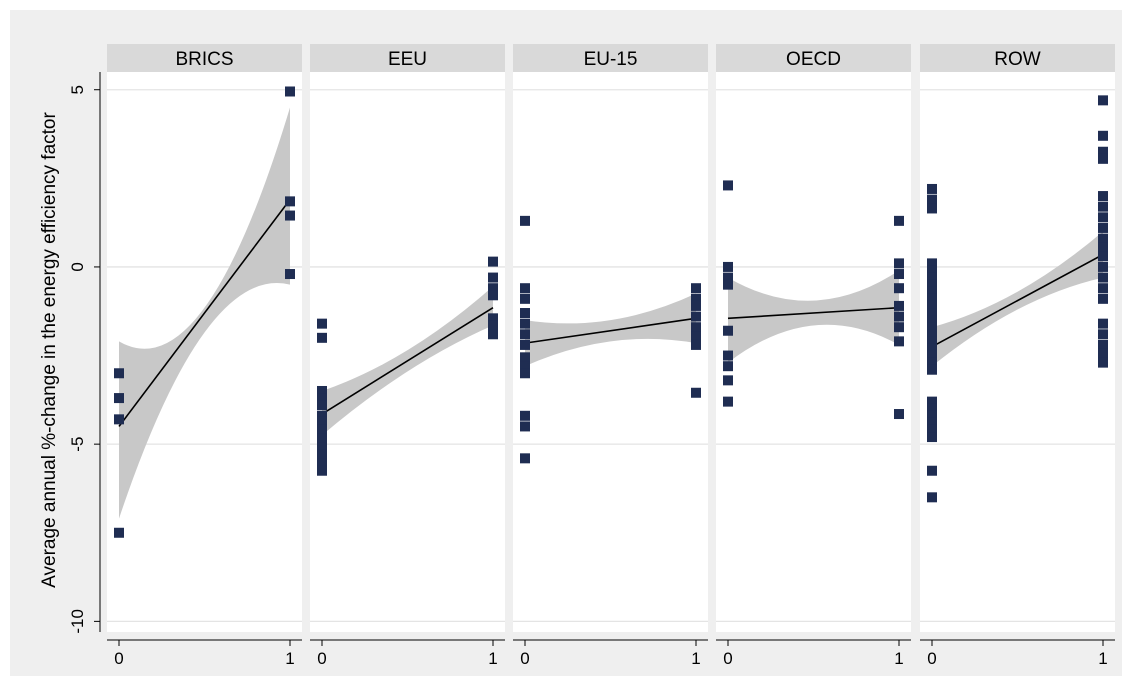  What do you see at coordinates (1017, 352) in the screenshot?
I see `panel-plot-area` at bounding box center [1017, 352].